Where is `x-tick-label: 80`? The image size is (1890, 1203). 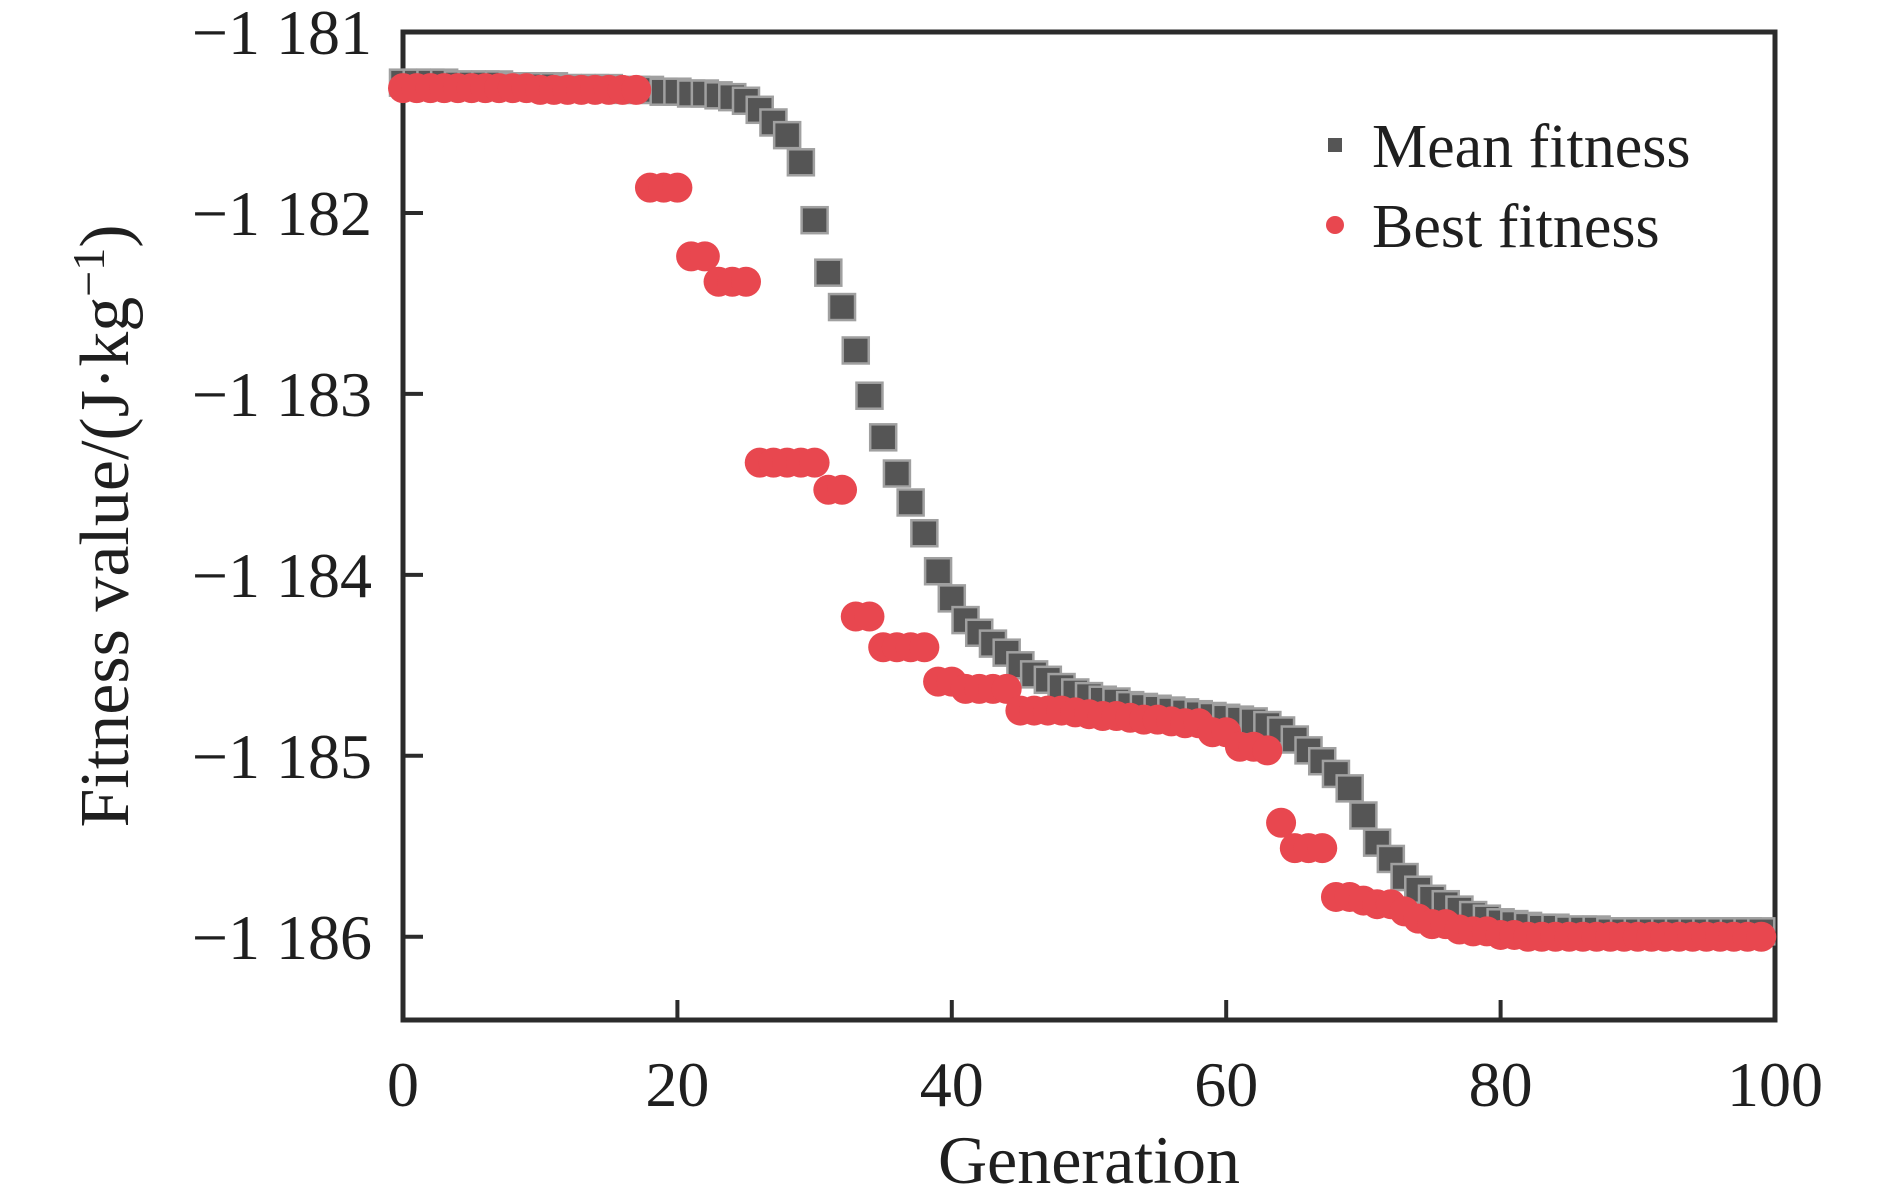 x-tick-label: 80 is located at coordinates (1501, 1084).